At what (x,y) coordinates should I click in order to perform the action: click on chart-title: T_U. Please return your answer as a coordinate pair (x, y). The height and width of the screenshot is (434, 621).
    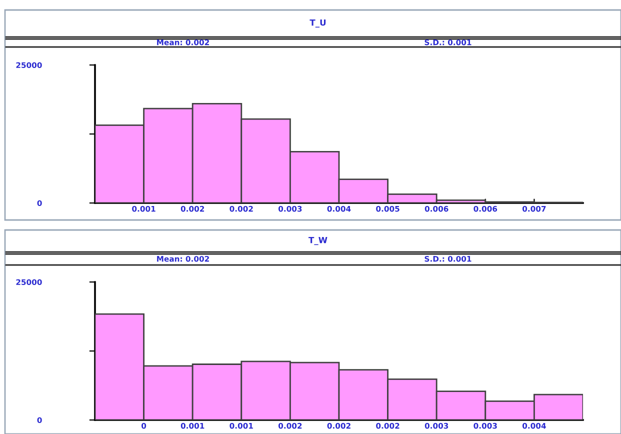
    Looking at the image, I should click on (318, 23).